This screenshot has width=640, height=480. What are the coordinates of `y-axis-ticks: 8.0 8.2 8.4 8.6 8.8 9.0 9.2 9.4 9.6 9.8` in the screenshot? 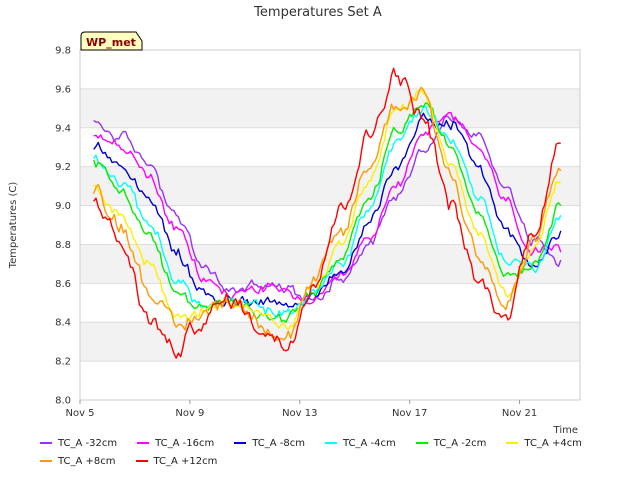 It's located at (63, 226).